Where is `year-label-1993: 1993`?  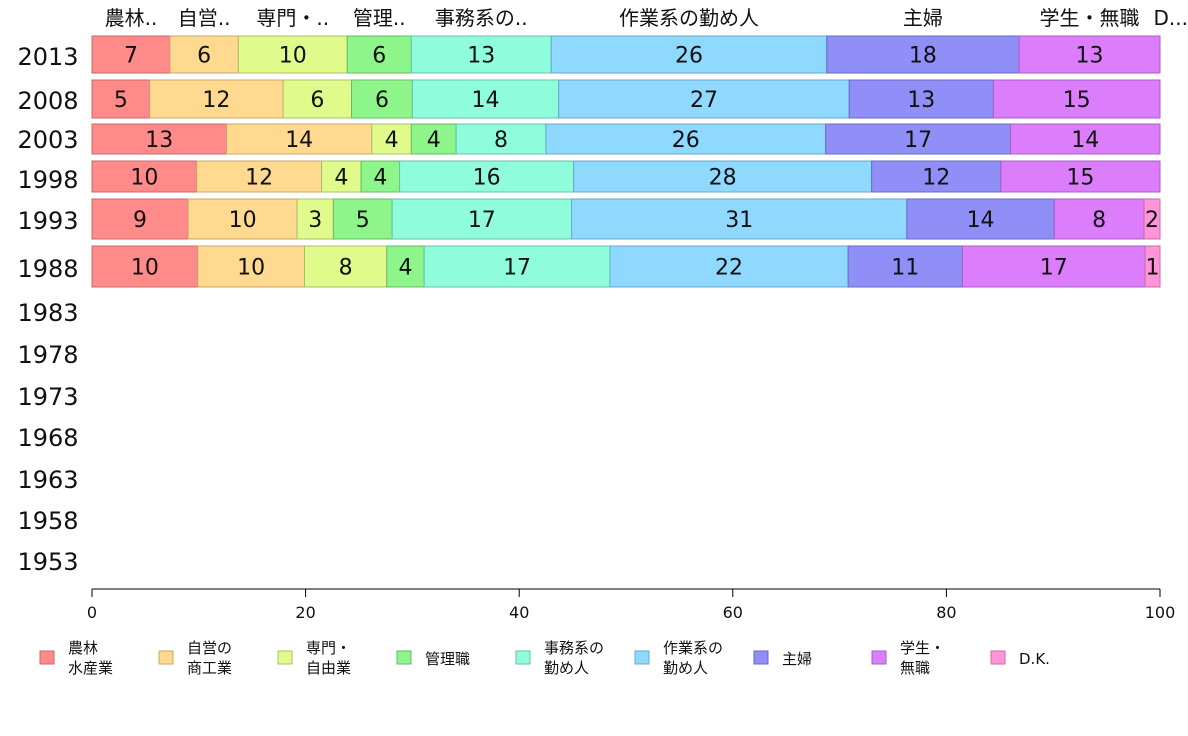 year-label-1993: 1993 is located at coordinates (47, 221).